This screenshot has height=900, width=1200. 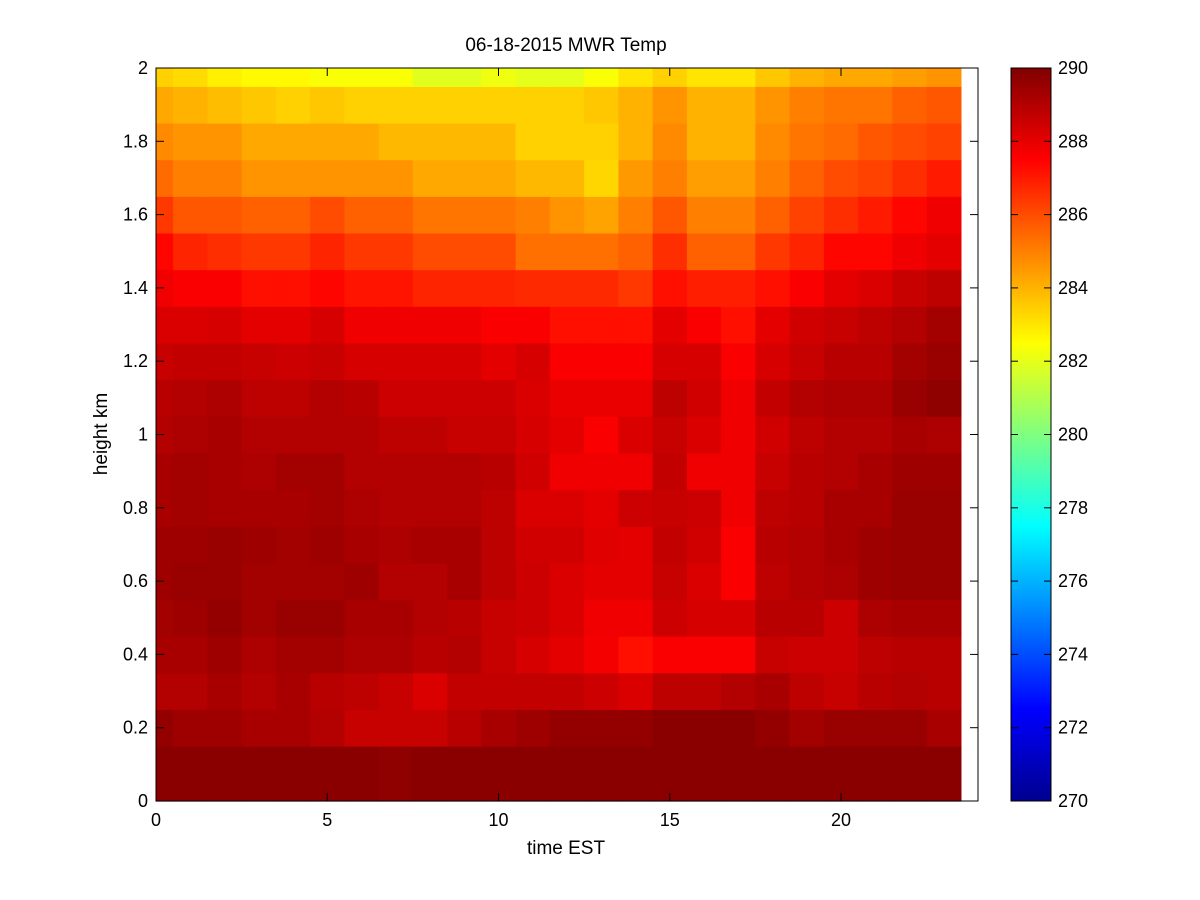 I want to click on colorbar-tick-label: 276, so click(x=1073, y=581).